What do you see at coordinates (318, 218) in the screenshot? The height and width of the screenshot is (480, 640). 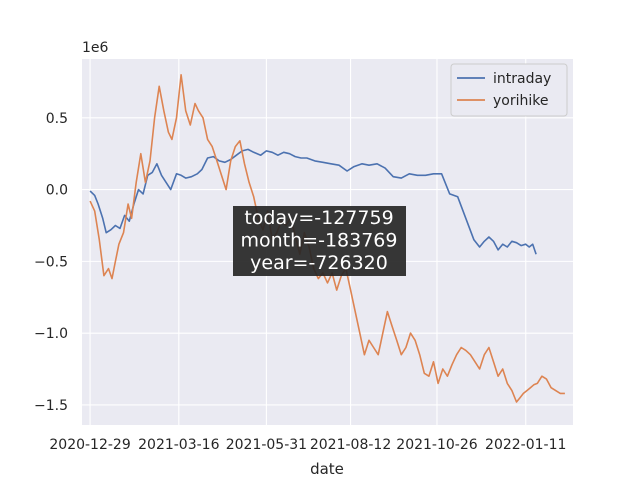 I see `annotation-line: today=-127759` at bounding box center [318, 218].